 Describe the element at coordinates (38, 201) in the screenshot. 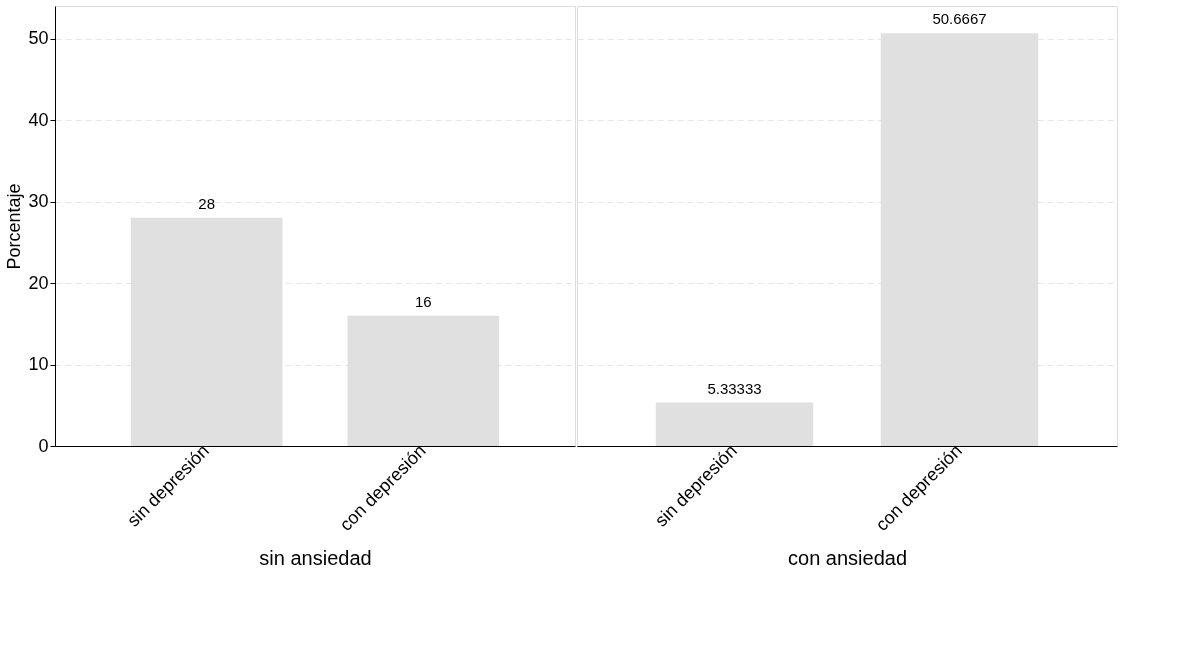

I see `y-tick-label: 30` at that location.